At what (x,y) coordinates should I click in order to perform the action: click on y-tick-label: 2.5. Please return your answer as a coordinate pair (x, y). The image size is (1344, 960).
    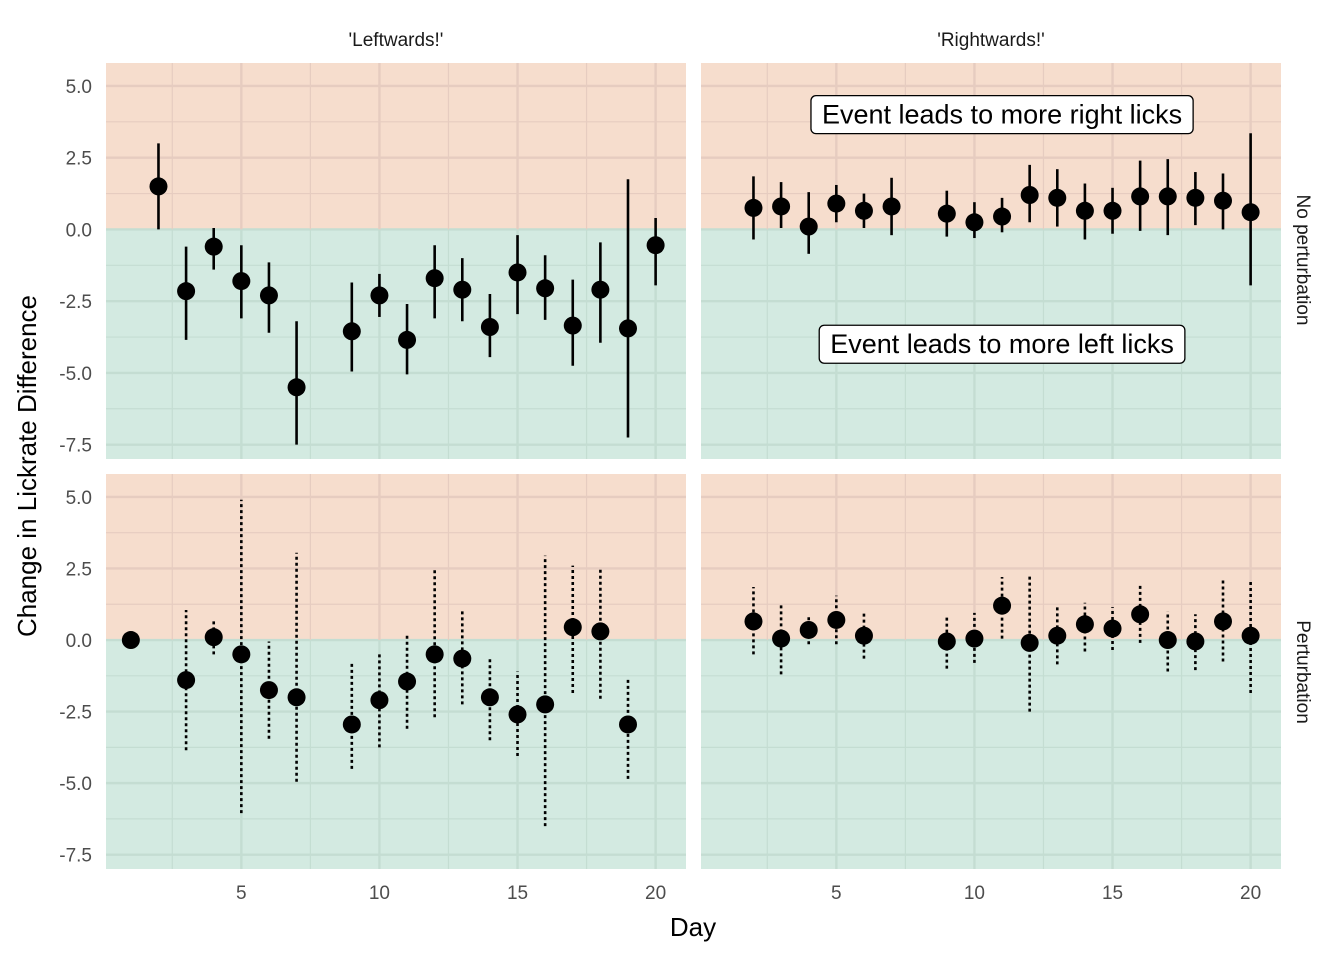
    Looking at the image, I should click on (79, 569).